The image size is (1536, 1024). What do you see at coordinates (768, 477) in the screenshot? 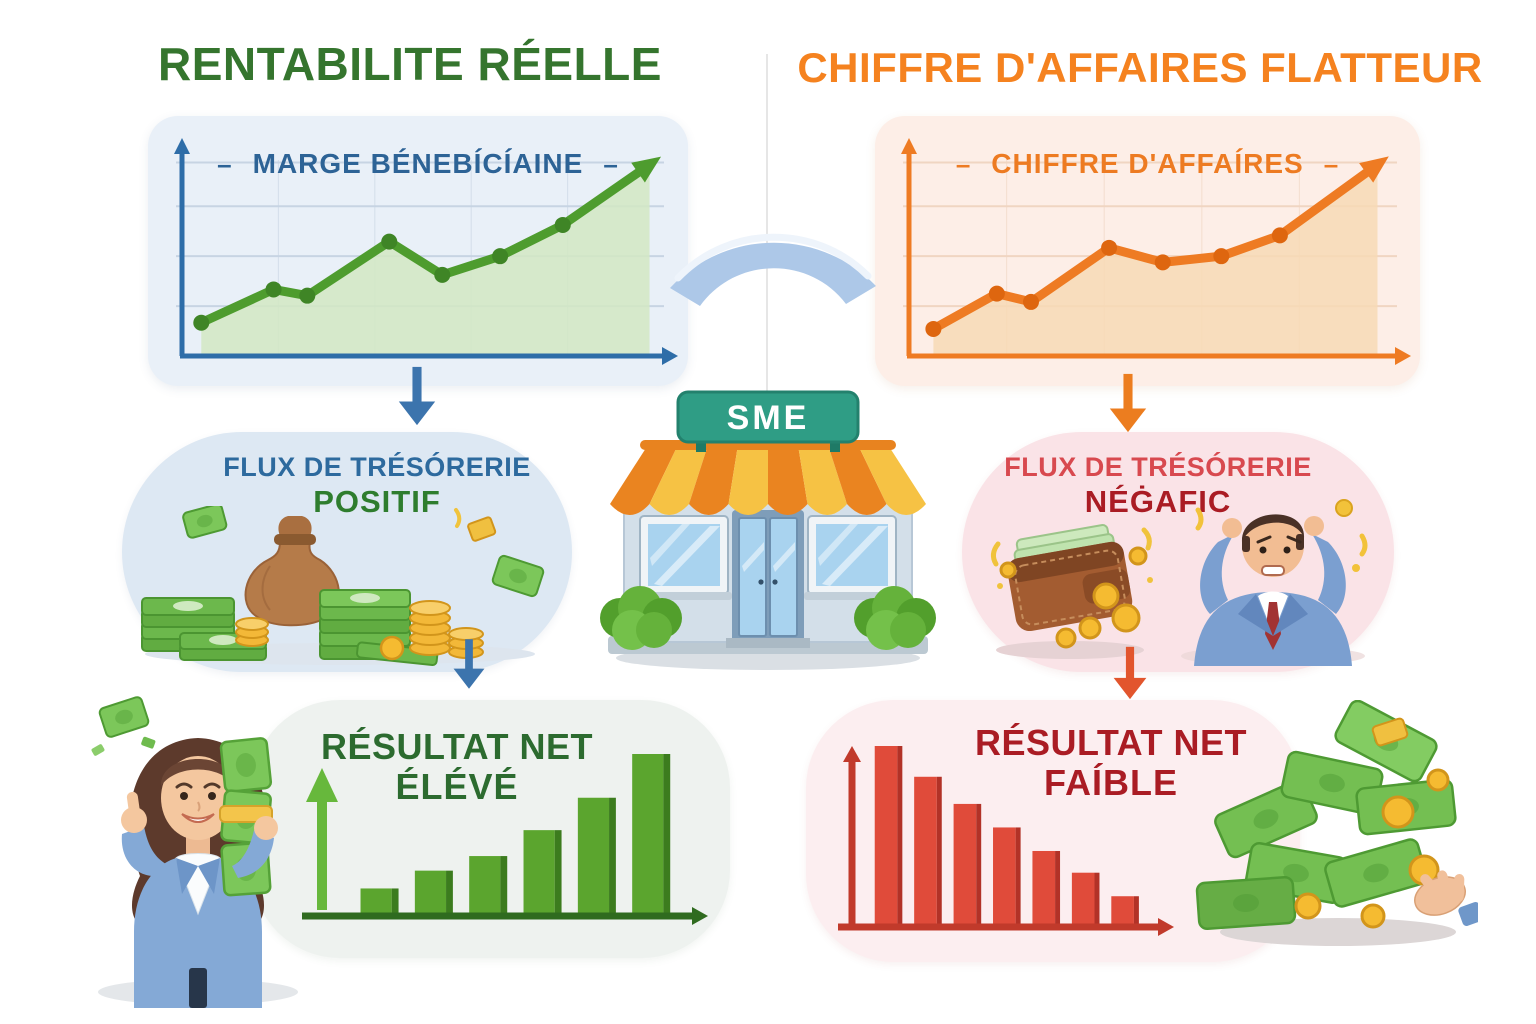
I see `store-awning` at bounding box center [768, 477].